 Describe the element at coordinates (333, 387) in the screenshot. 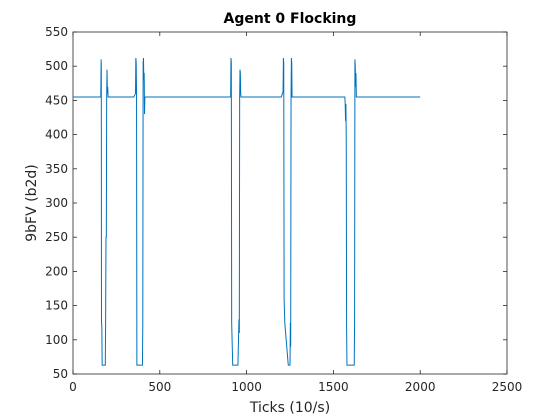

I see `x-tick-label: 1500` at that location.